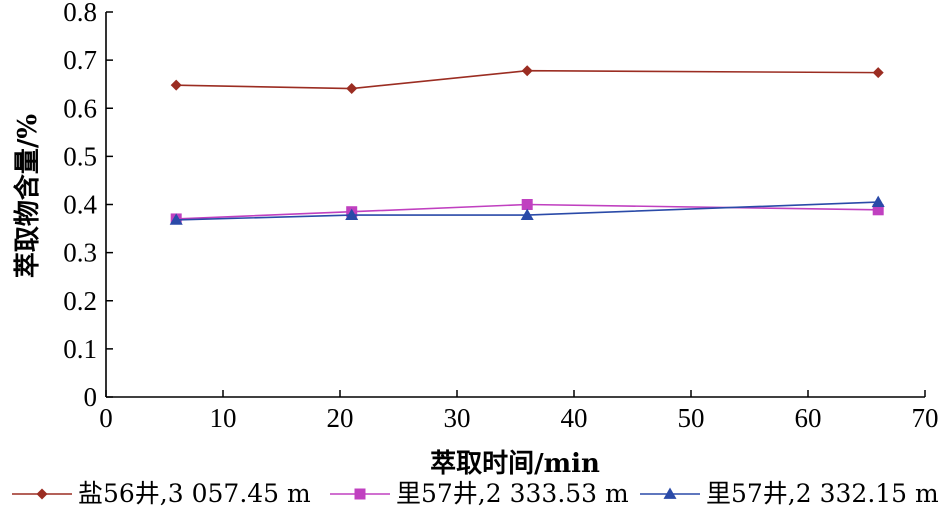  What do you see at coordinates (80, 60) in the screenshot?
I see `y-tick-label: 0.7` at bounding box center [80, 60].